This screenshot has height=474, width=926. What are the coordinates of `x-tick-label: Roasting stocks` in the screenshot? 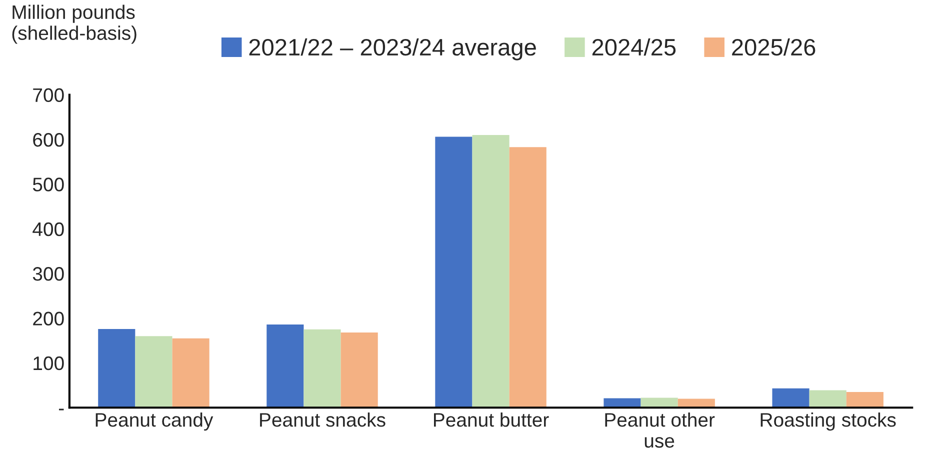 It's located at (828, 421).